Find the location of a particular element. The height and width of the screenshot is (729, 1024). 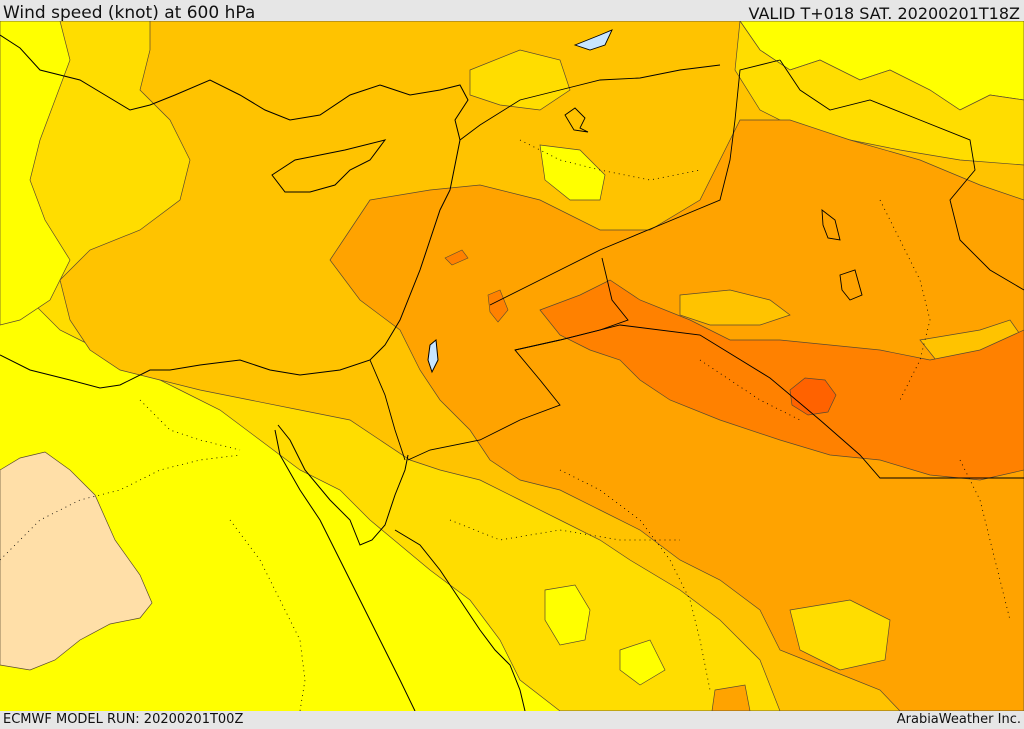

map-title: Wind speed (knot) at 600 hPa is located at coordinates (129, 13).